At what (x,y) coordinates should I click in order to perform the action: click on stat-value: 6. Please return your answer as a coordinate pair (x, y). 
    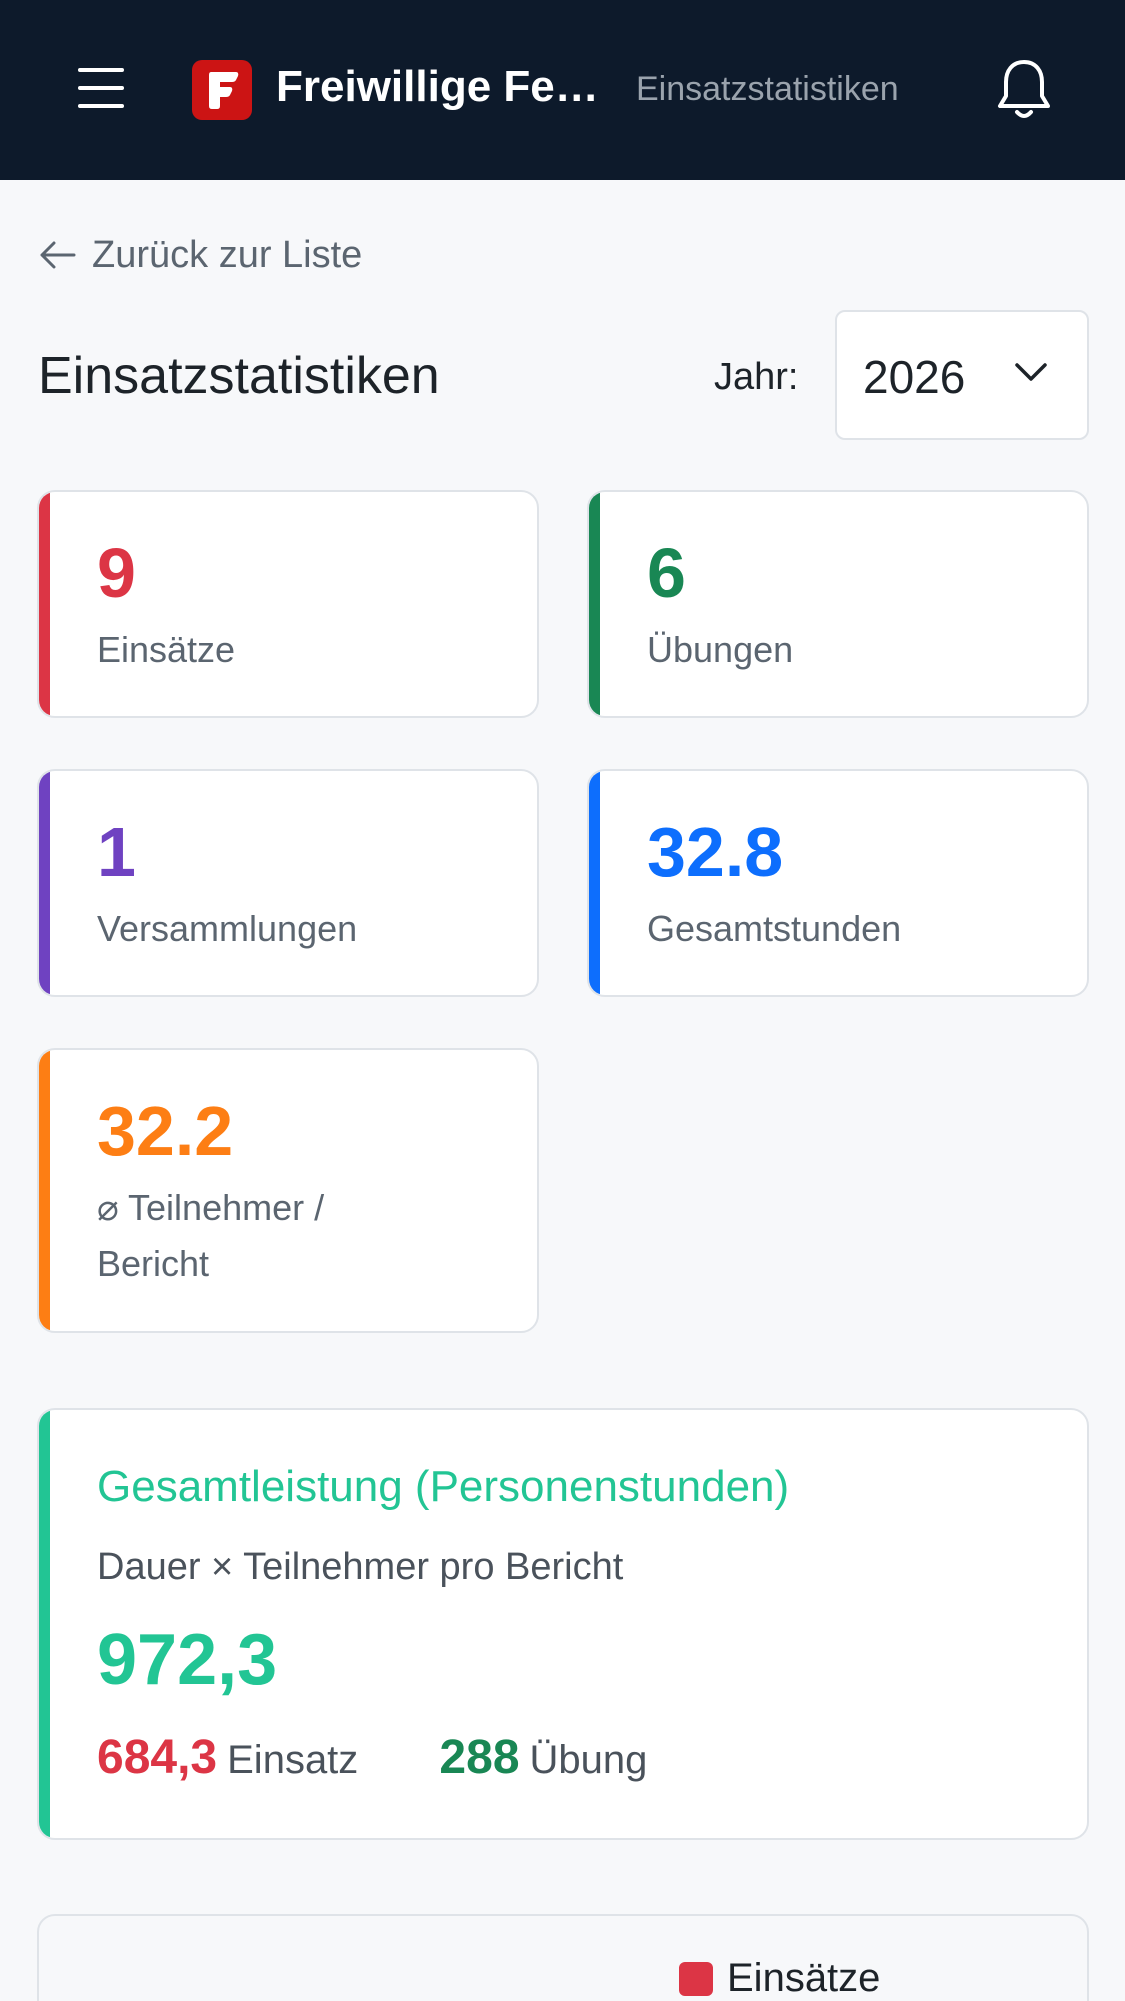
    Looking at the image, I should click on (666, 573).